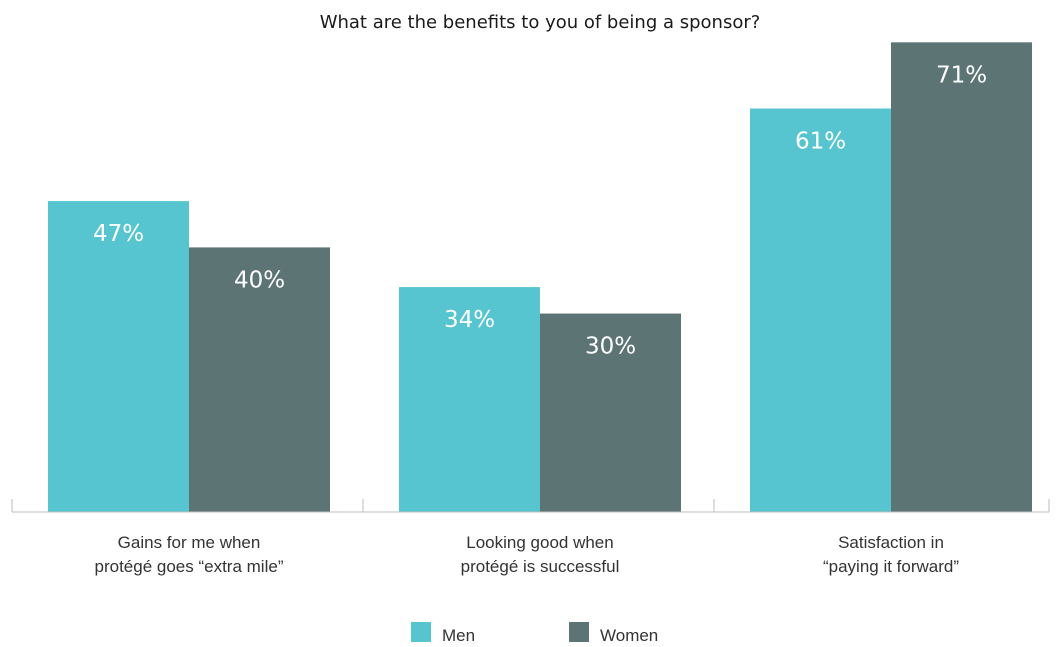 Image resolution: width=1057 pixels, height=647 pixels. Describe the element at coordinates (469, 320) in the screenshot. I see `value-label-men-2: 34%` at that location.